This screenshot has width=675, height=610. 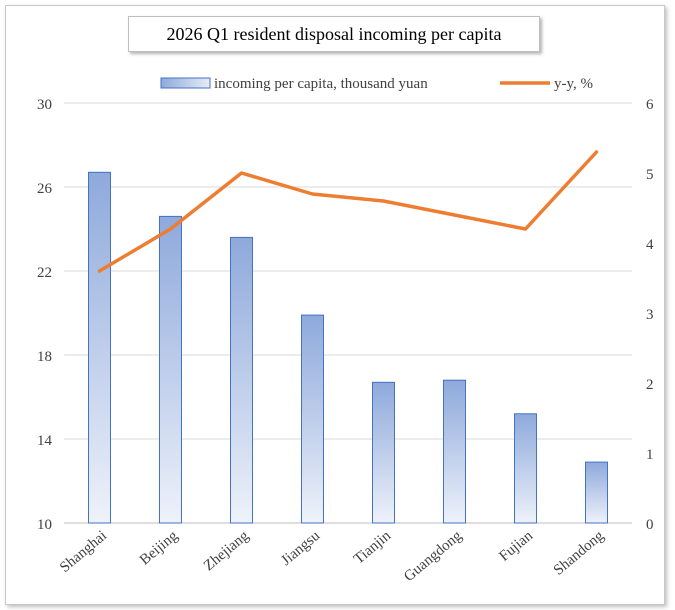 I want to click on x-tick-label: Fujian, so click(x=516, y=545).